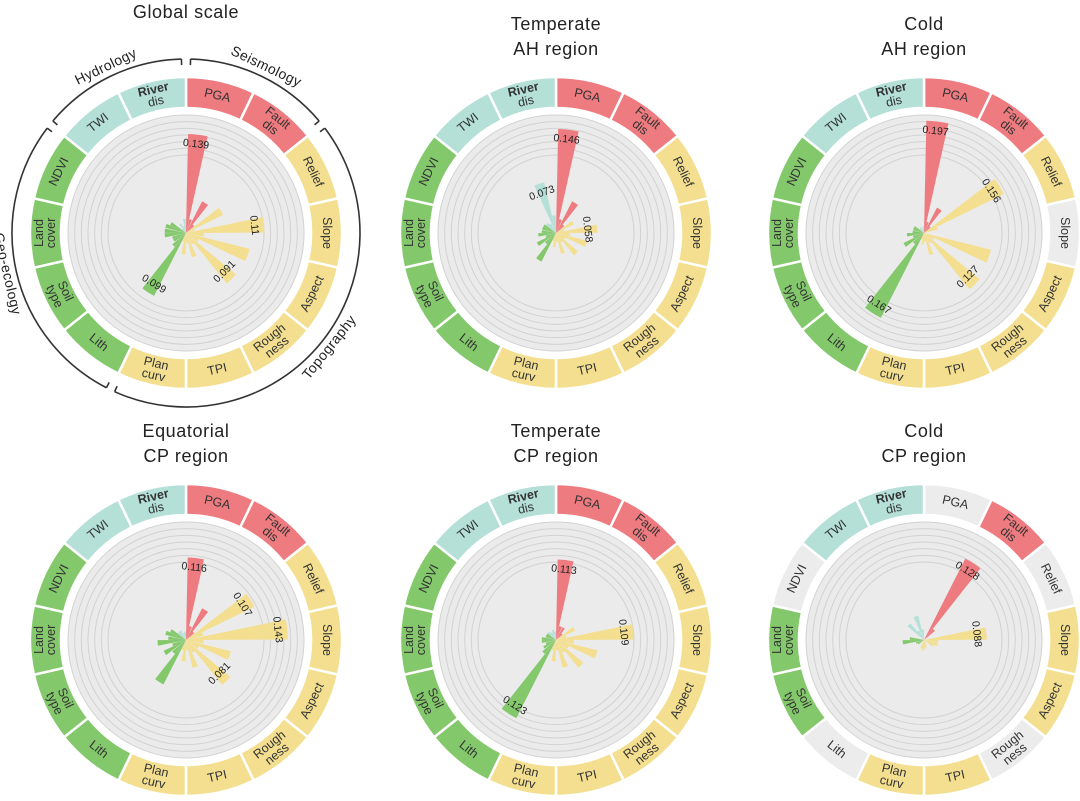 The width and height of the screenshot is (1080, 801). What do you see at coordinates (254, 225) in the screenshot?
I see `data-label: 0.11` at bounding box center [254, 225].